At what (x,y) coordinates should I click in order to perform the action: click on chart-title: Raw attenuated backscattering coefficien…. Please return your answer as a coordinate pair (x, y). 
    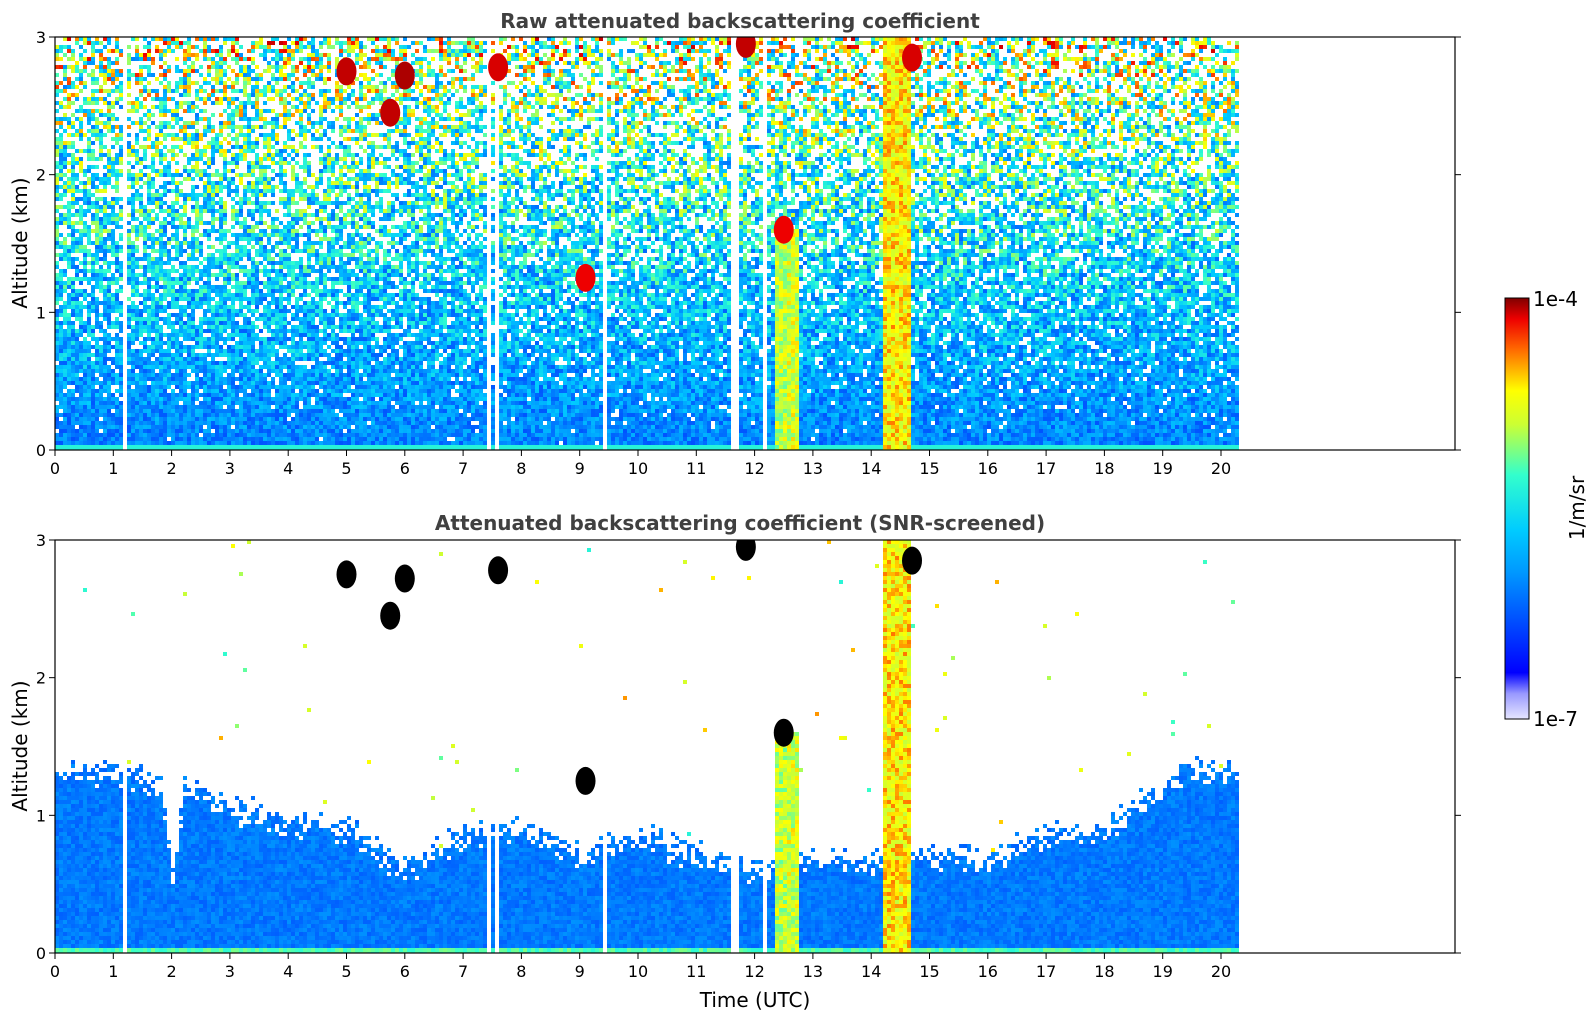
    Looking at the image, I should click on (740, 21).